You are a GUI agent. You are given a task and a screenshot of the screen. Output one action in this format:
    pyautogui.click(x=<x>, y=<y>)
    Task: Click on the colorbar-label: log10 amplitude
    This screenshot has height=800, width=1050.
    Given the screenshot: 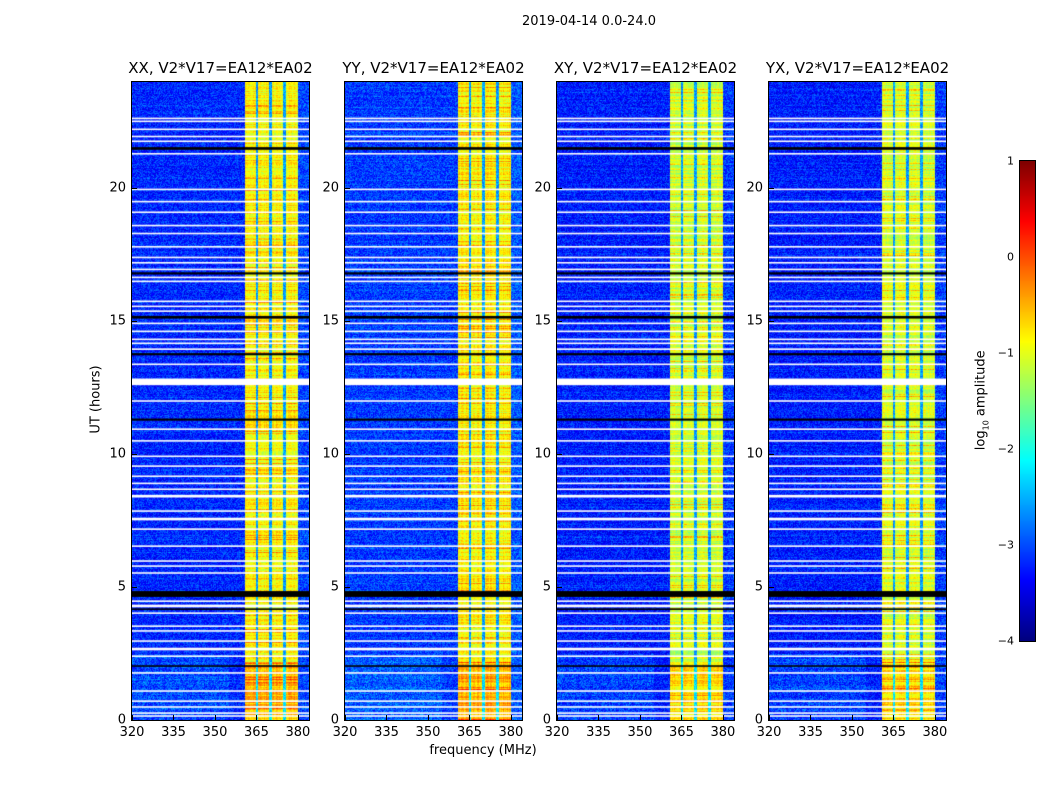 What is the action you would take?
    pyautogui.click(x=982, y=400)
    